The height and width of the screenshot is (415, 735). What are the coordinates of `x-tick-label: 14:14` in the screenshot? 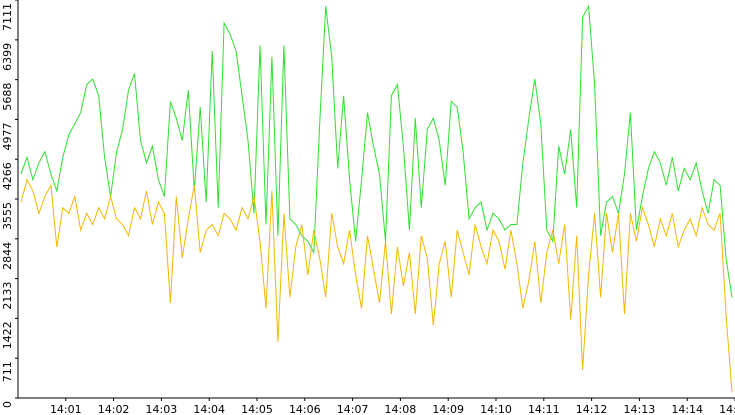 It's located at (687, 409).